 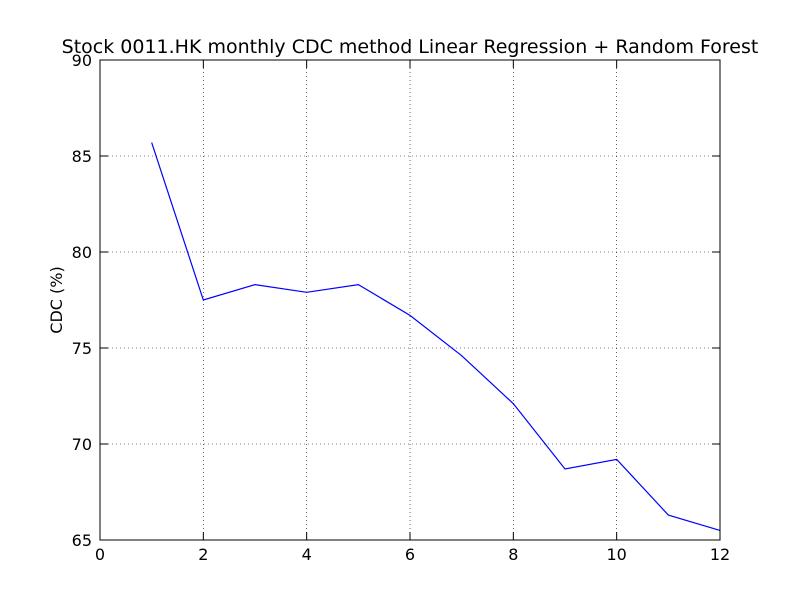 What do you see at coordinates (203, 554) in the screenshot?
I see `x-tick-label: 2` at bounding box center [203, 554].